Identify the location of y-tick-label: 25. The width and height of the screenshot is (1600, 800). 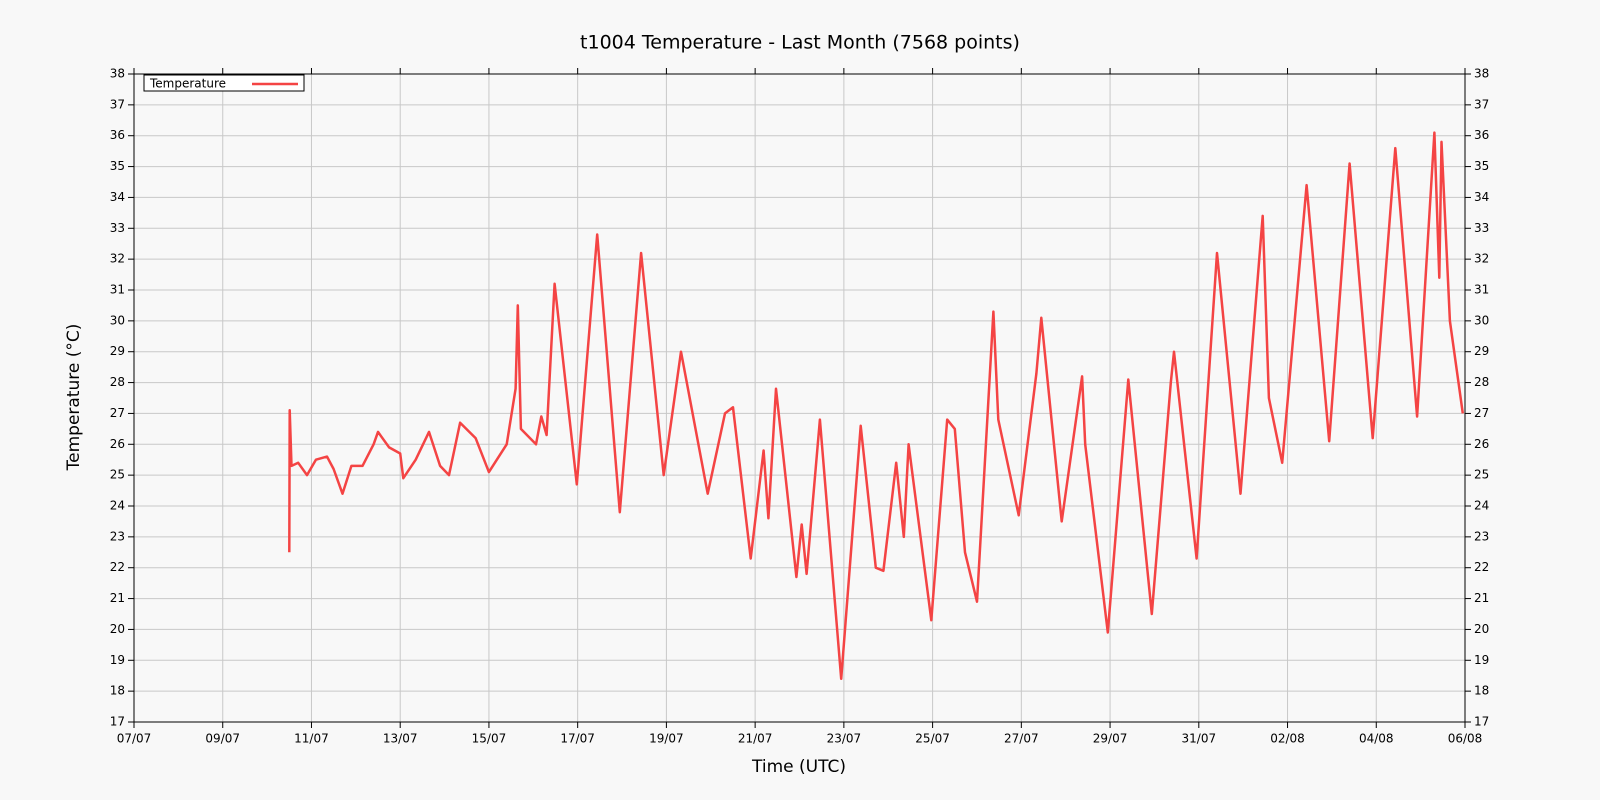
(117, 475).